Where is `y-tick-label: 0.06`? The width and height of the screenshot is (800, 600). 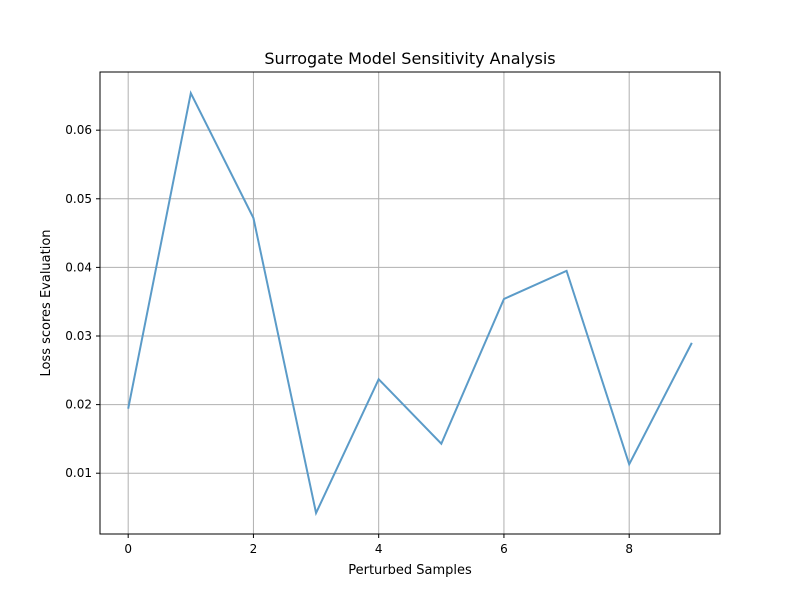 y-tick-label: 0.06 is located at coordinates (78, 130).